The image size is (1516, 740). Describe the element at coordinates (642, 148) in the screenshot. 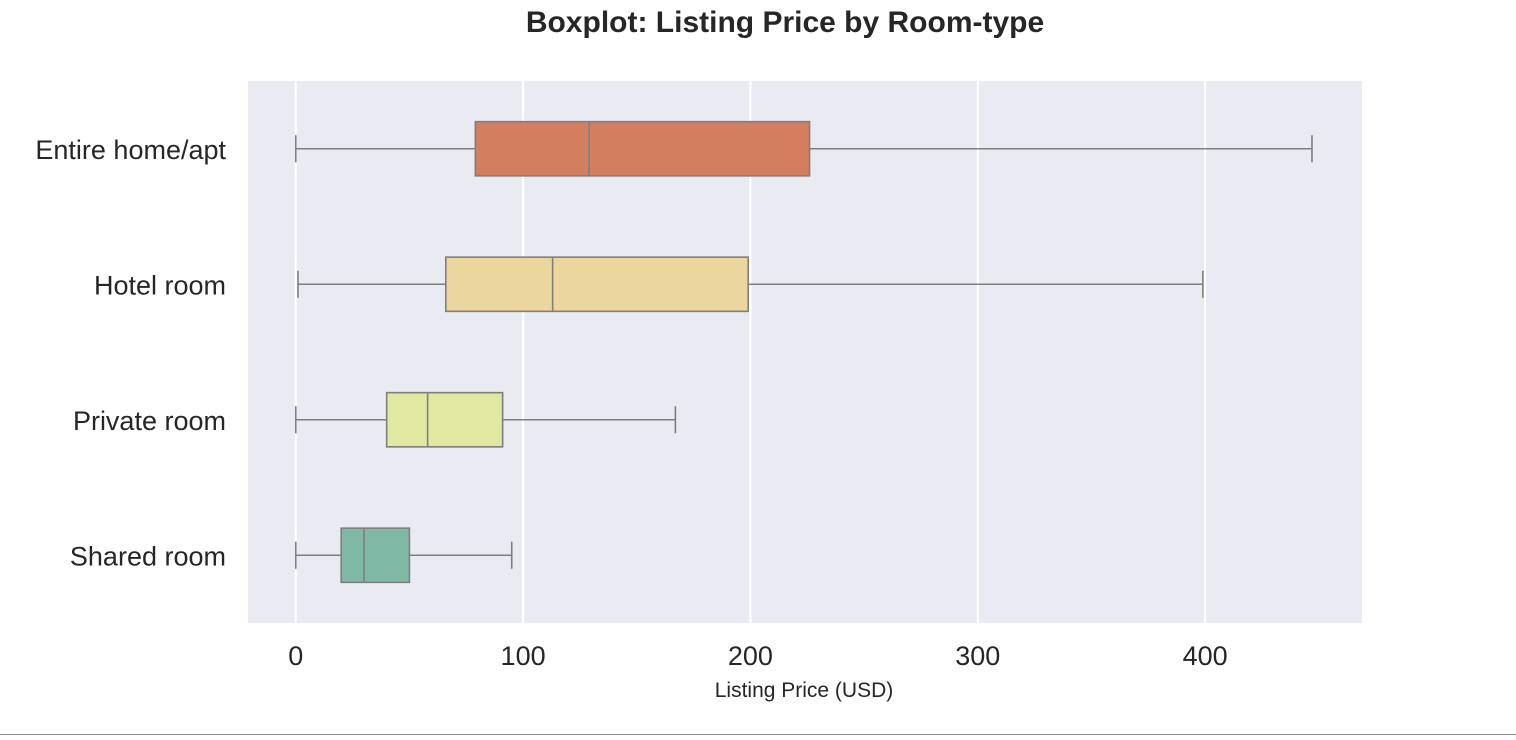

I see `iqr-box-entire-home-apt` at that location.